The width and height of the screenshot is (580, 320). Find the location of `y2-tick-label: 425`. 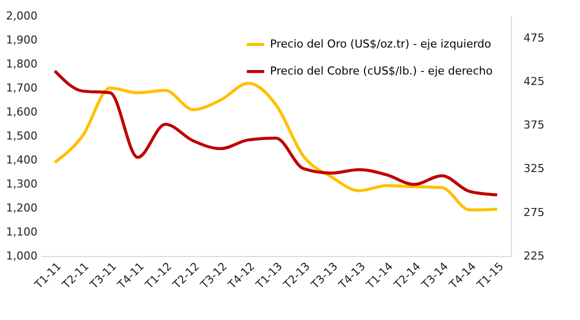

y2-tick-label: 425 is located at coordinates (534, 81).